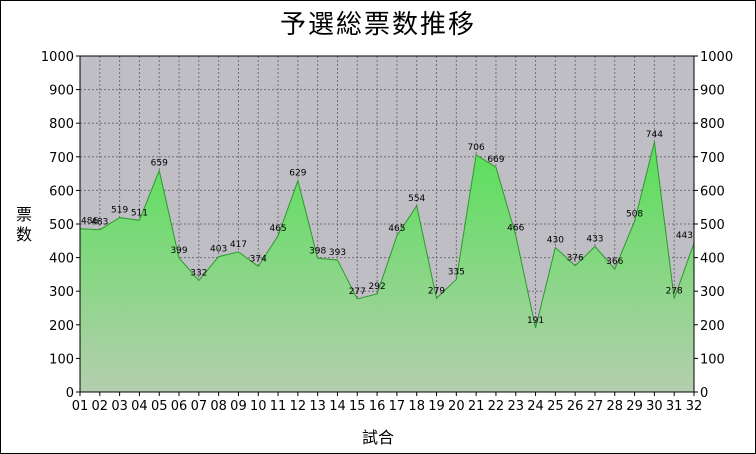 The width and height of the screenshot is (756, 454). What do you see at coordinates (61, 91) in the screenshot?
I see `y-tick-label-left: 900` at bounding box center [61, 91].